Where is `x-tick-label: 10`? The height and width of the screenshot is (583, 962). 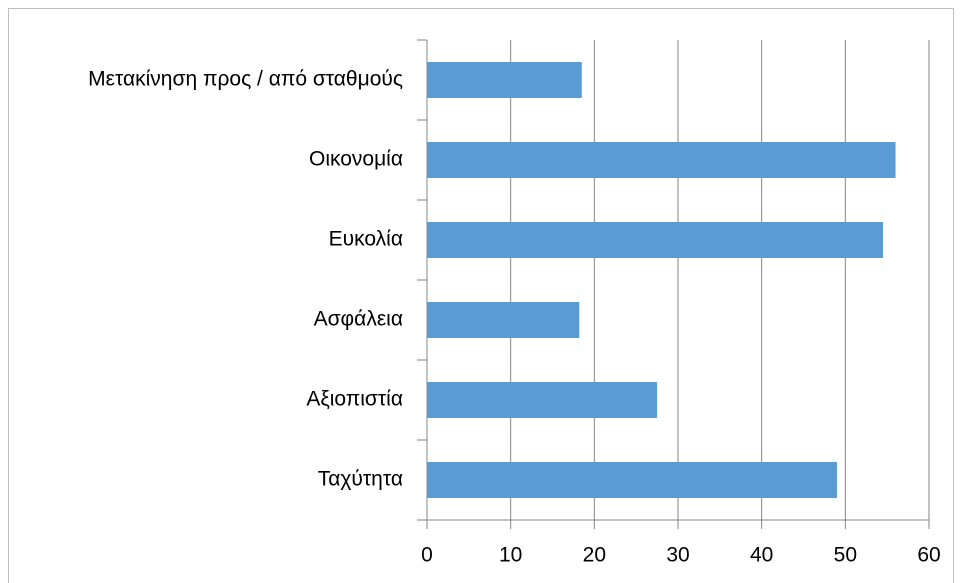 x-tick-label: 10 is located at coordinates (510, 555).